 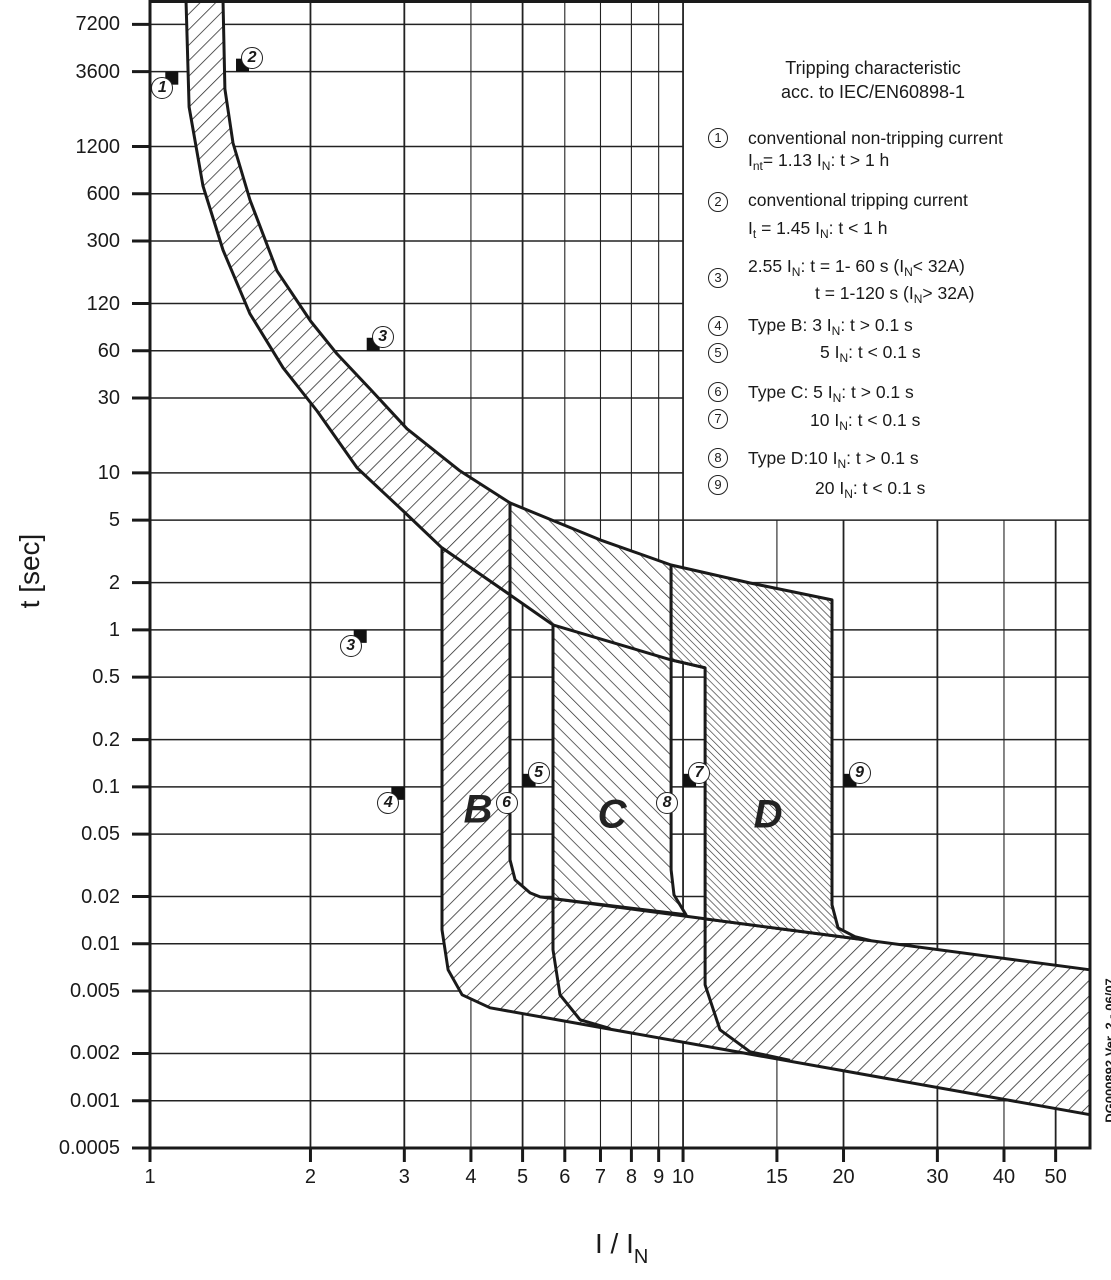 What do you see at coordinates (629, 646) in the screenshot?
I see `thermal-lower-line` at bounding box center [629, 646].